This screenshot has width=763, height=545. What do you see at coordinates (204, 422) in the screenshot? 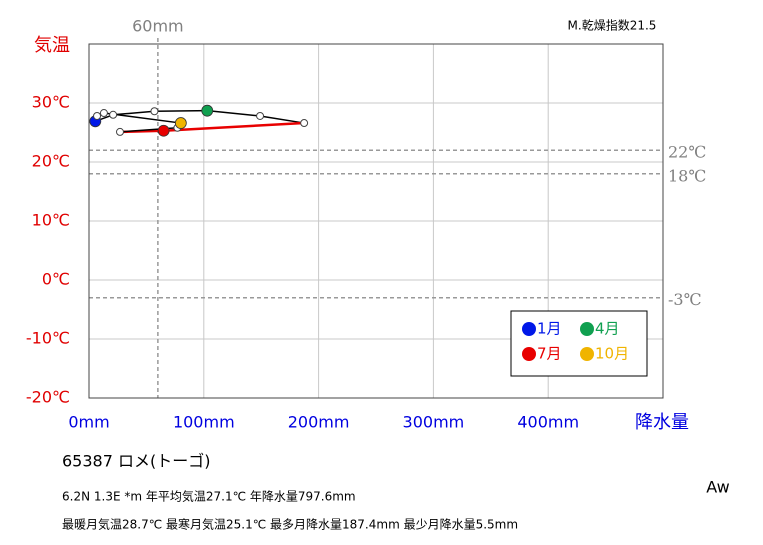
I see `x-tick-label: 100mm` at bounding box center [204, 422].